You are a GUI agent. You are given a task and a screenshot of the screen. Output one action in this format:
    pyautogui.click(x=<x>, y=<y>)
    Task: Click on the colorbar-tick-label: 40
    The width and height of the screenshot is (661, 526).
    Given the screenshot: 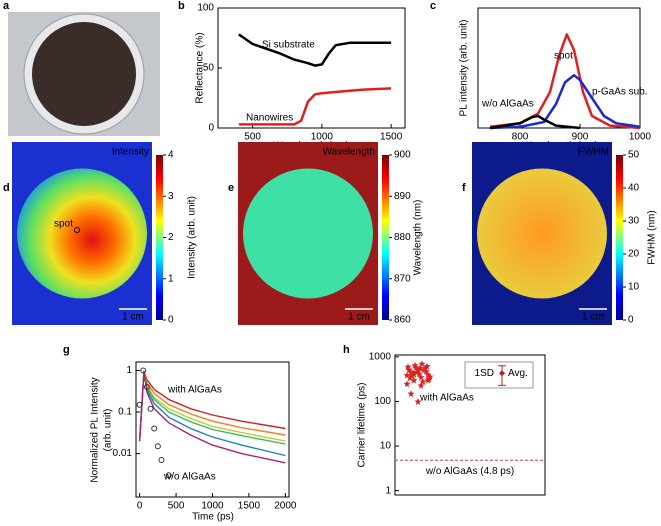 What is the action you would take?
    pyautogui.click(x=634, y=188)
    